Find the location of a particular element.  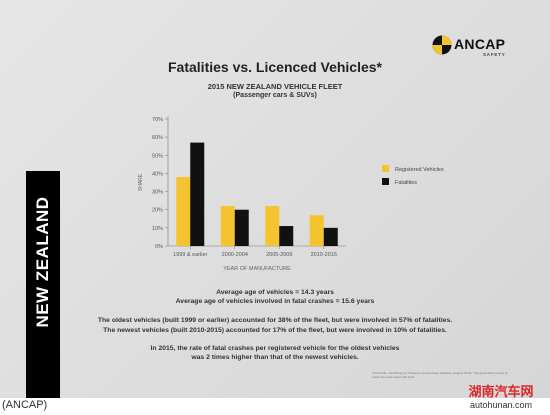

y-tick-label: 40% is located at coordinates (157, 174).